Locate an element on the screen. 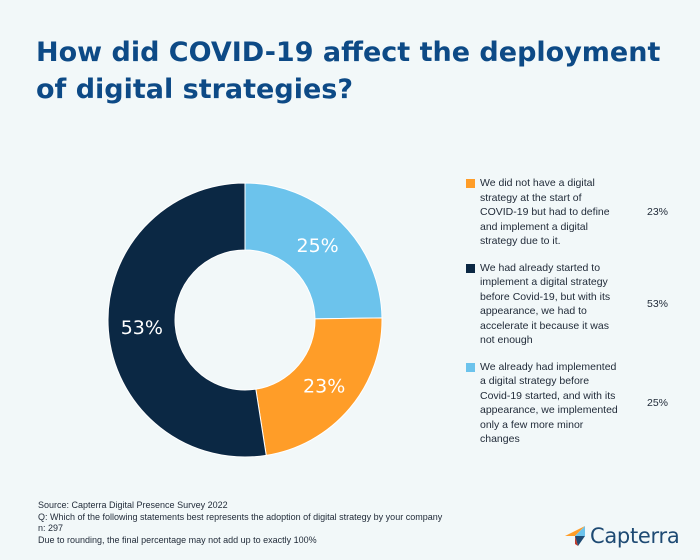 This screenshot has width=700, height=560. capterra-arrow-icon is located at coordinates (575, 536).